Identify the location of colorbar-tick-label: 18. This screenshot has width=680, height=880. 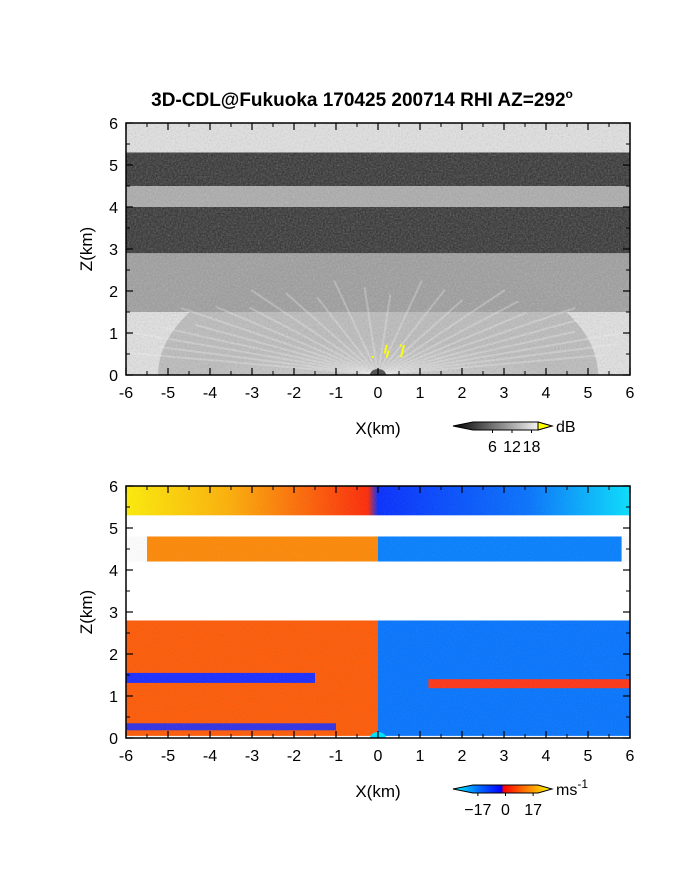
(532, 447).